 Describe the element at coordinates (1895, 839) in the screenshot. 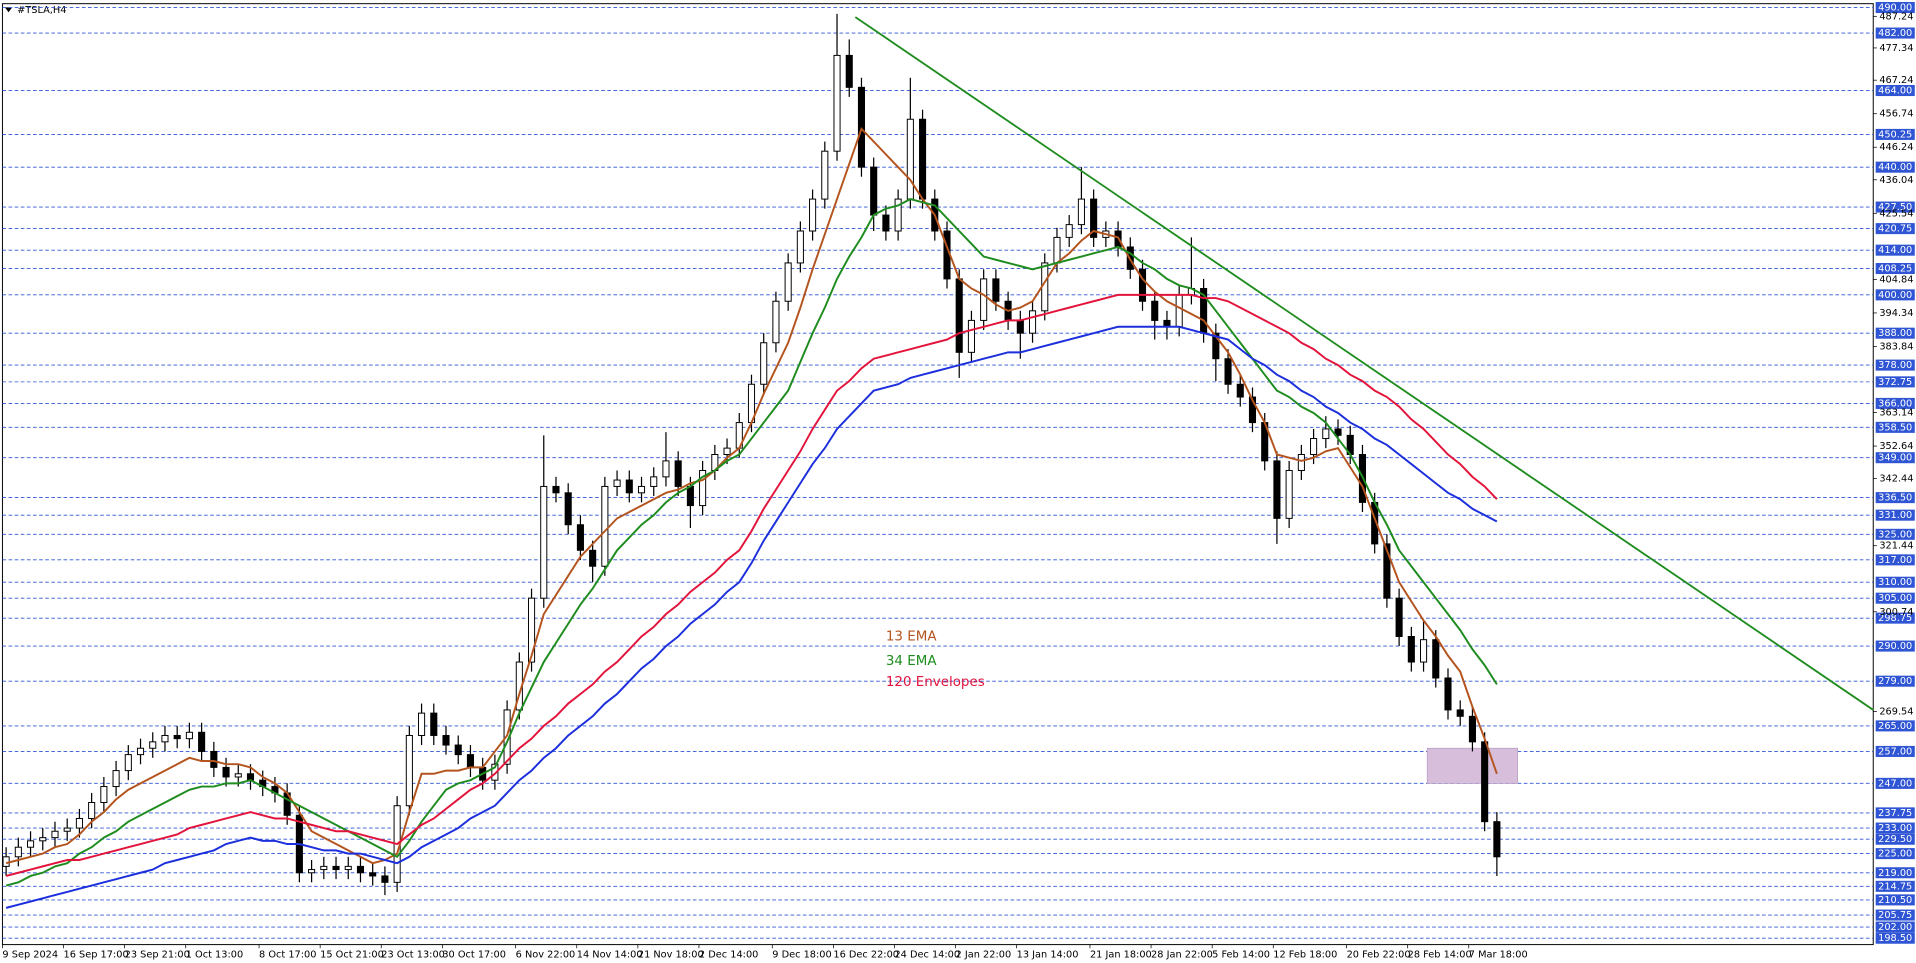

I see `level-label: 229.50` at that location.